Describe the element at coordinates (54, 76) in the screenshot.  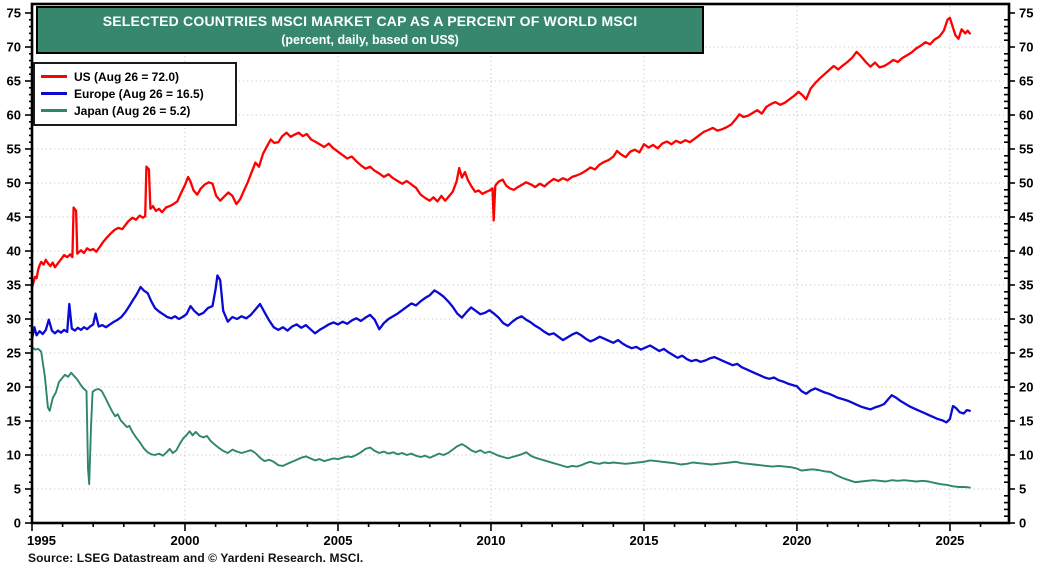
I see `us-line-swatch-icon` at that location.